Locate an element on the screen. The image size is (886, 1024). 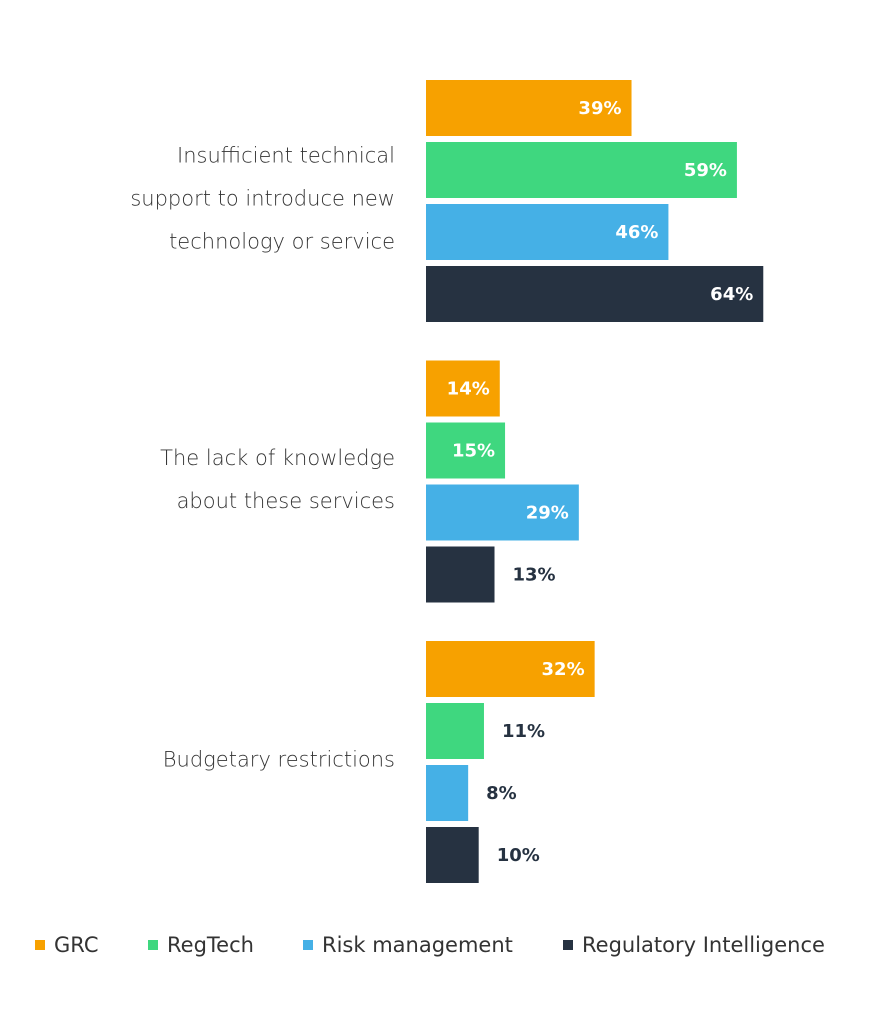
legend-label: Risk management is located at coordinates (417, 945).